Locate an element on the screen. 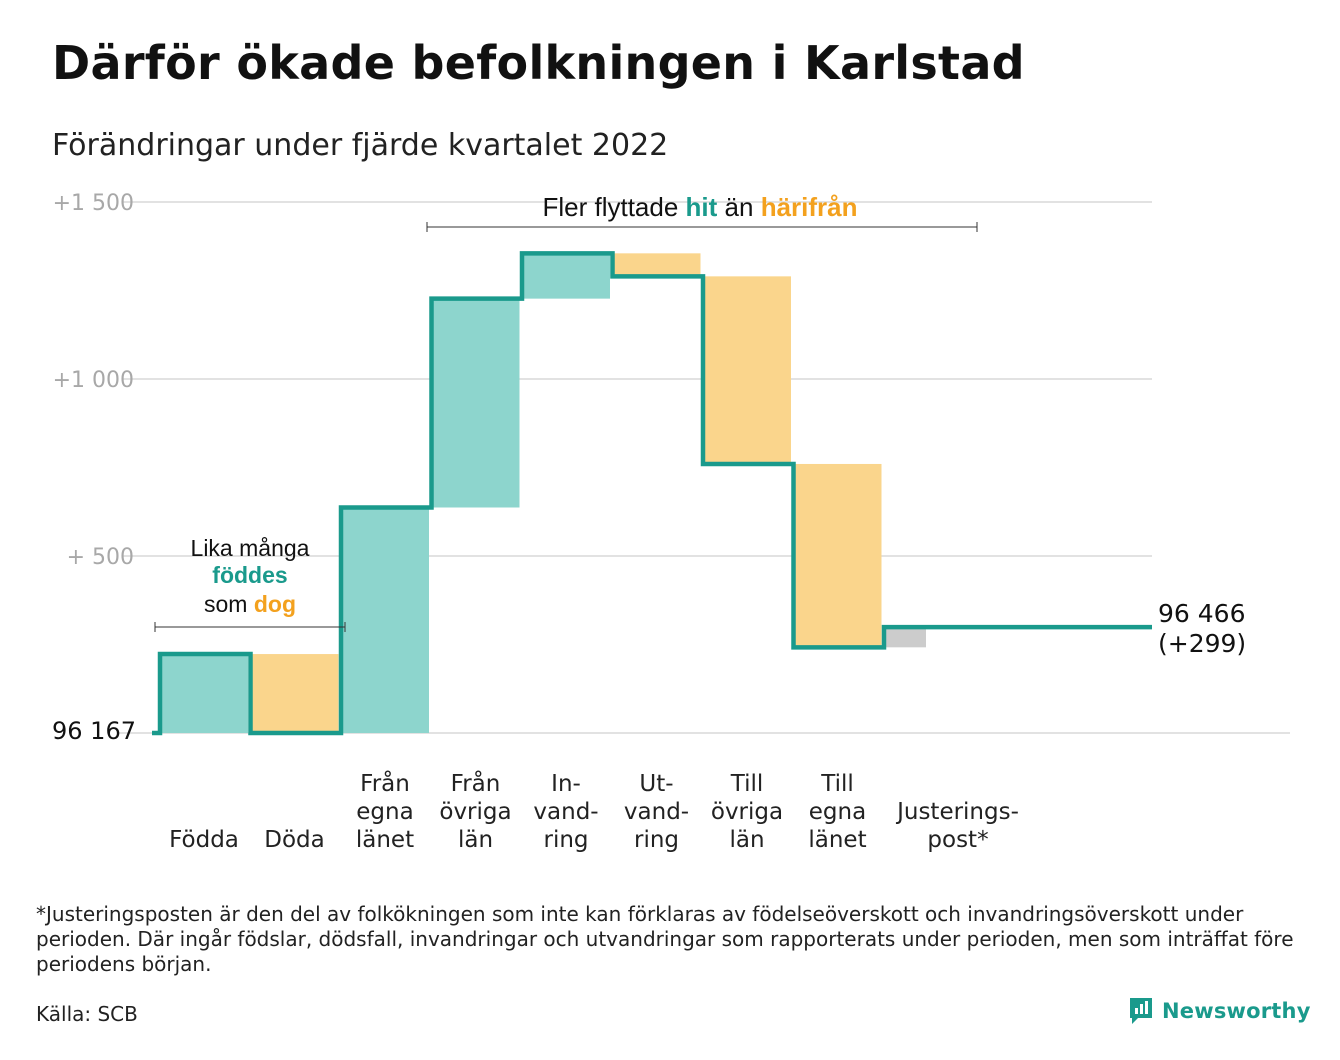 This screenshot has height=1060, width=1340. annotation-migration-middle: än is located at coordinates (739, 207).